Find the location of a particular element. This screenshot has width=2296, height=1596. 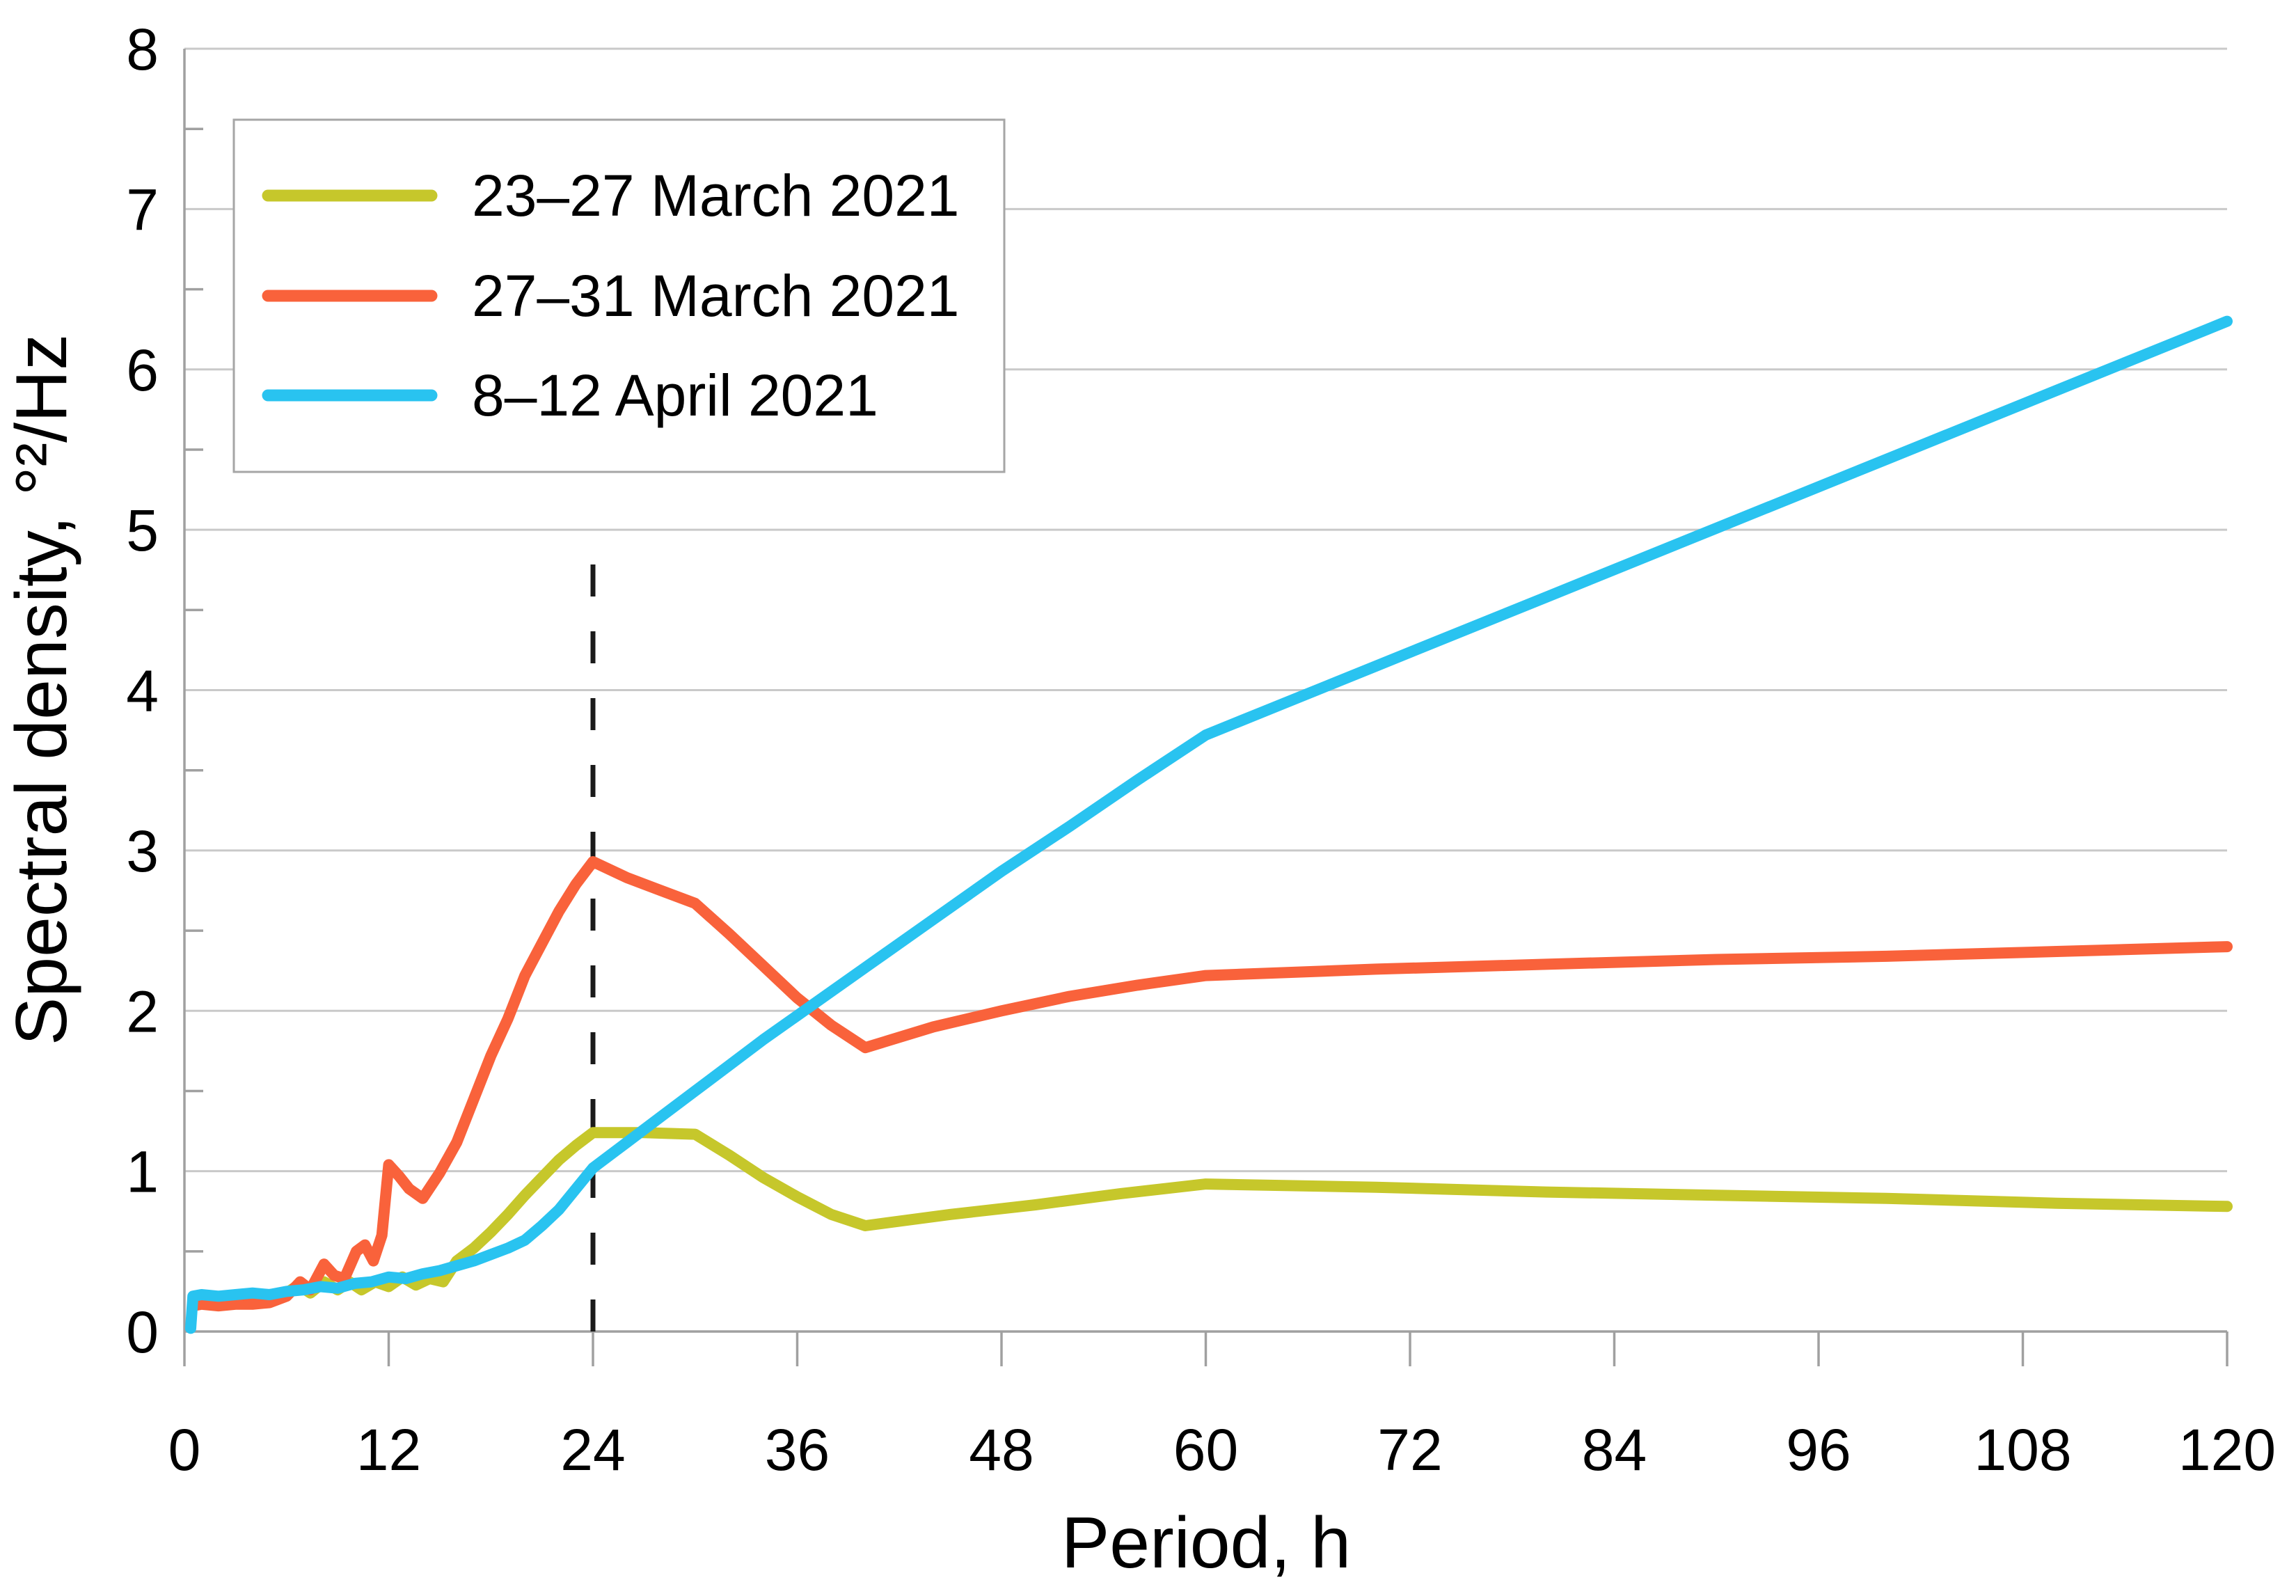

legend-label-23-27-march: 23–27 March 2021 is located at coordinates (716, 196).